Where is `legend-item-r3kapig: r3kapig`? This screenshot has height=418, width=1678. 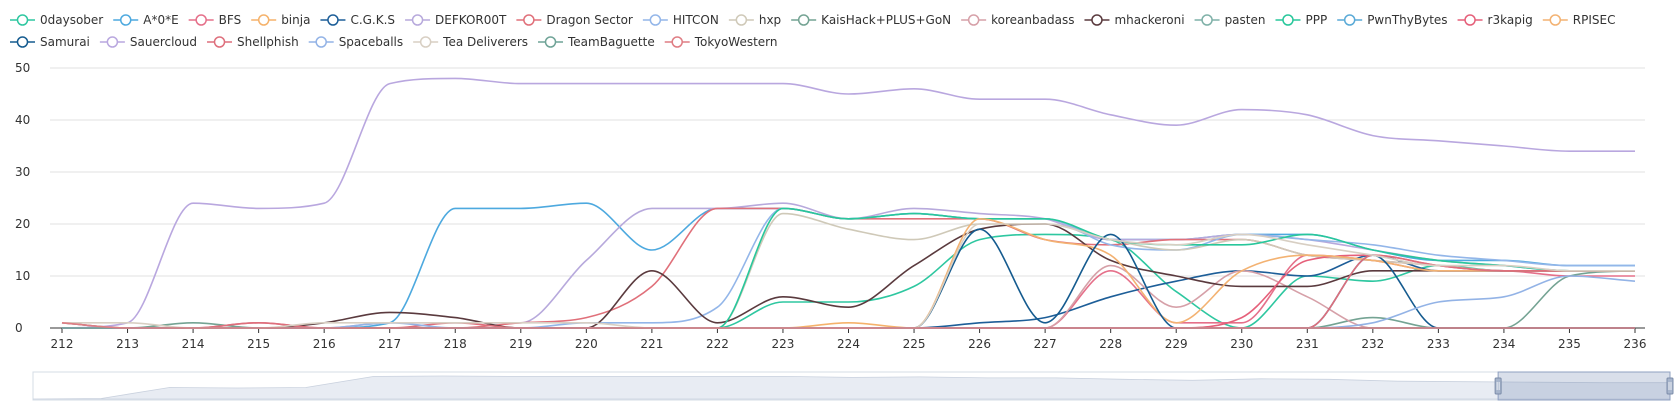 legend-item-r3kapig: r3kapig is located at coordinates (1495, 20).